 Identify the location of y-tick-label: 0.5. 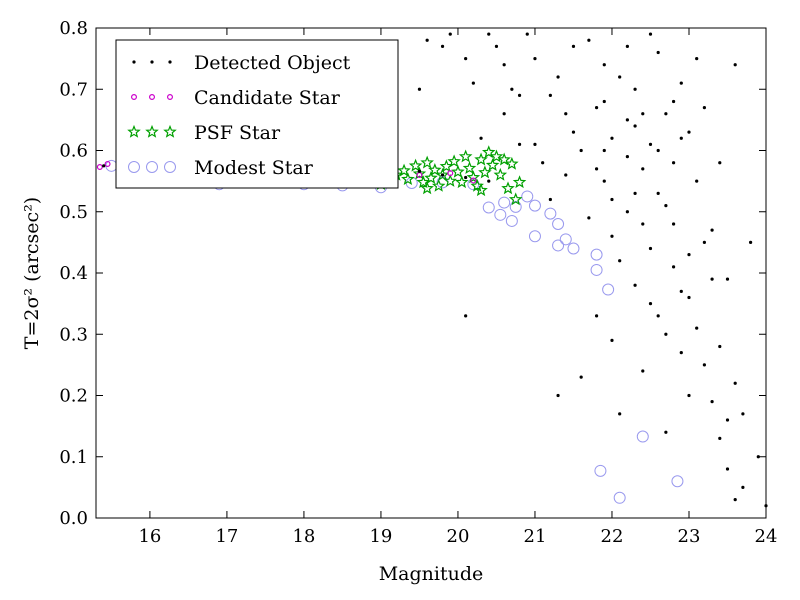
(73, 212).